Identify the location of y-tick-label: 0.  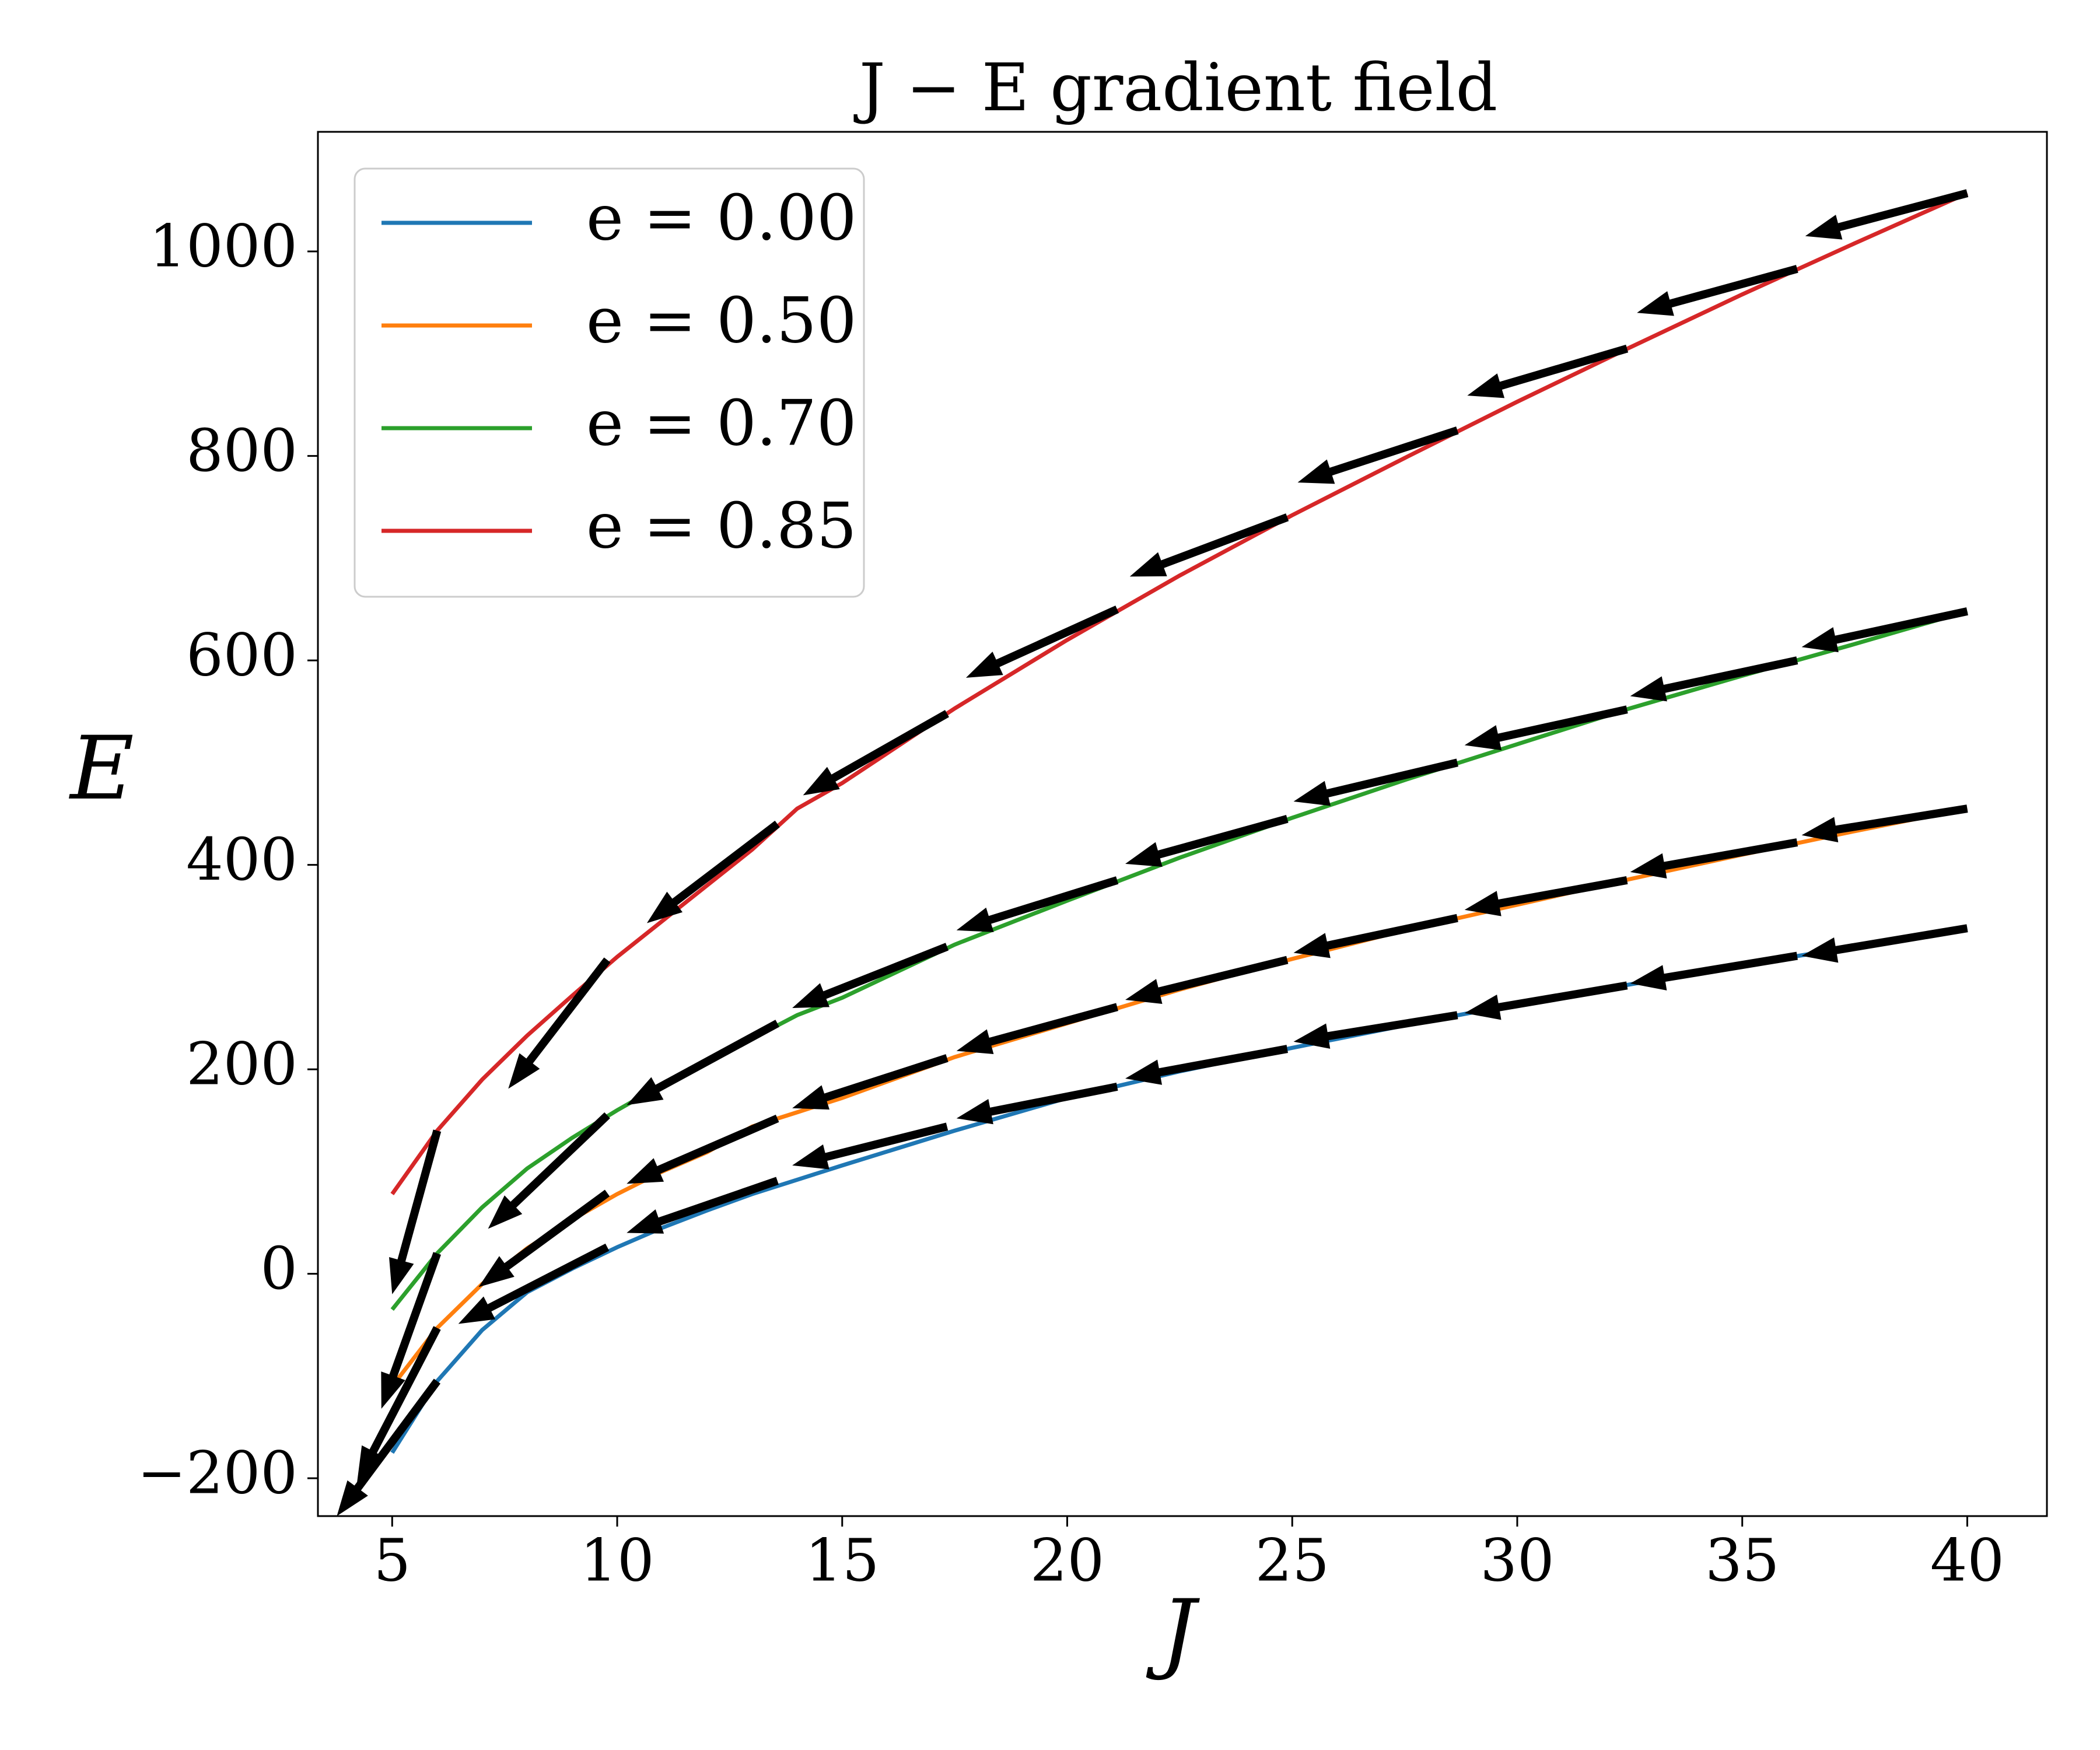
(279, 1268).